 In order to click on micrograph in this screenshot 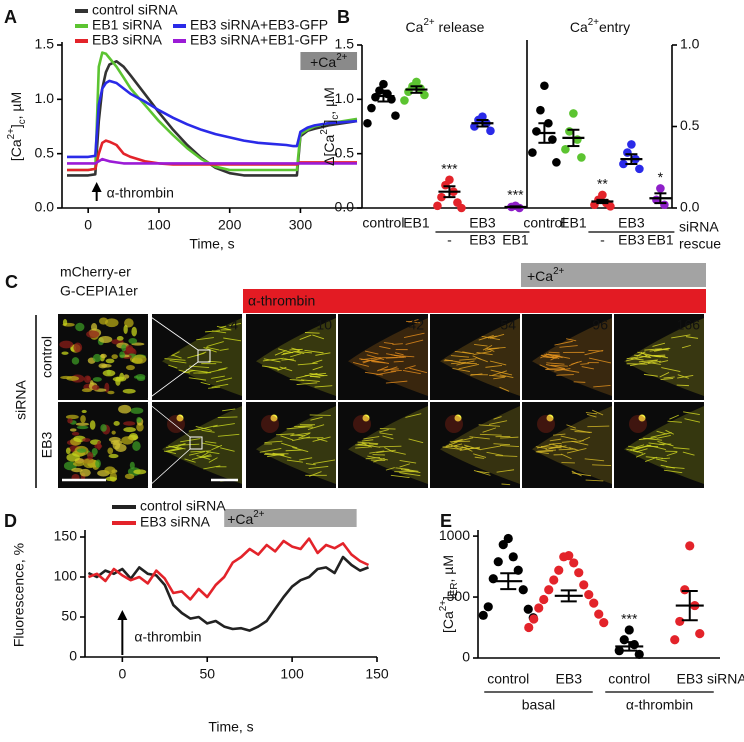, I will do `click(383, 445)`.